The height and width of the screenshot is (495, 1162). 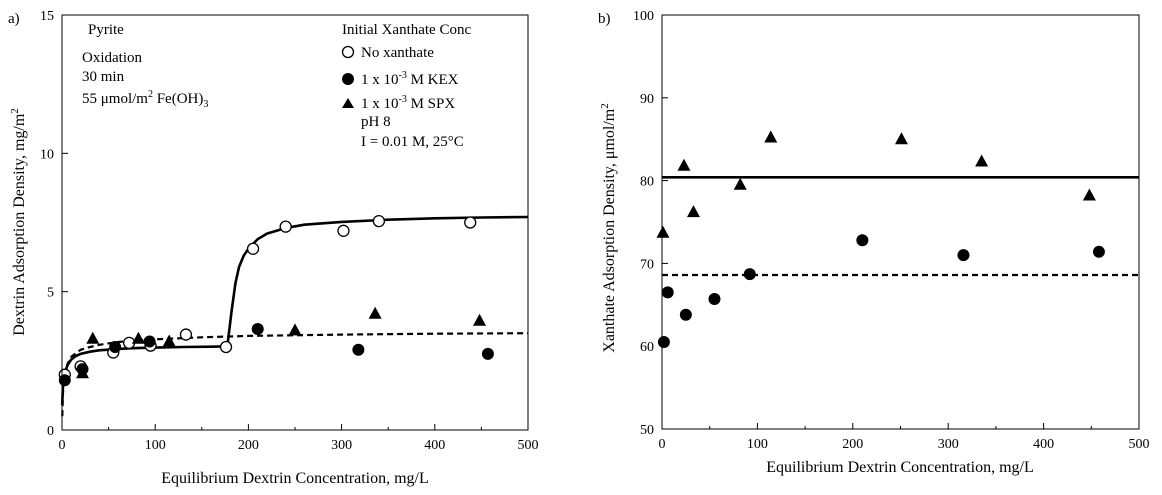 I want to click on panel-a-x-axis: 0 100 200 300 400 500, so click(x=299, y=438).